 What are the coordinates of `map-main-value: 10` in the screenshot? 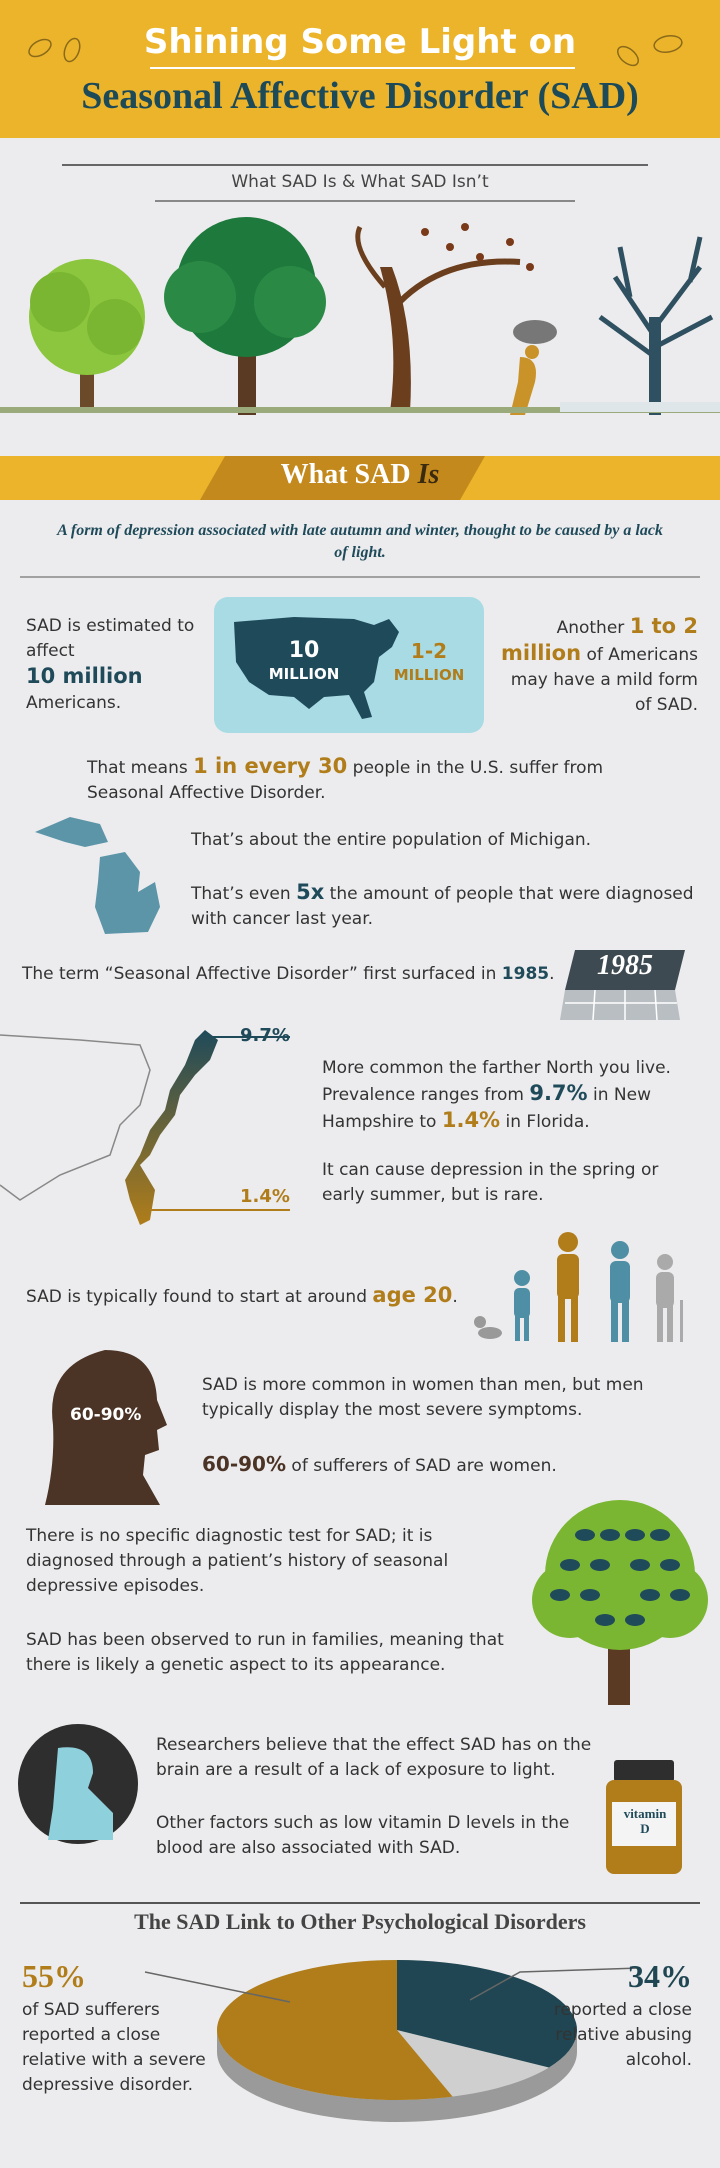 It's located at (304, 650).